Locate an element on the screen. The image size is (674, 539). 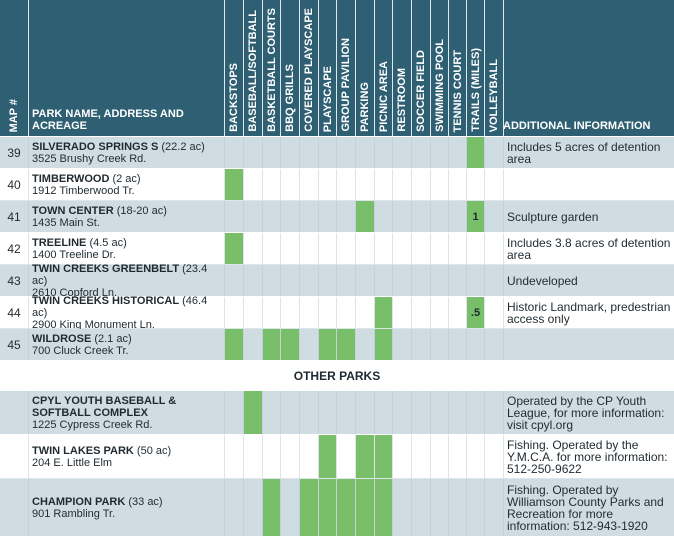
park-acreage: (50 ac) is located at coordinates (154, 450).